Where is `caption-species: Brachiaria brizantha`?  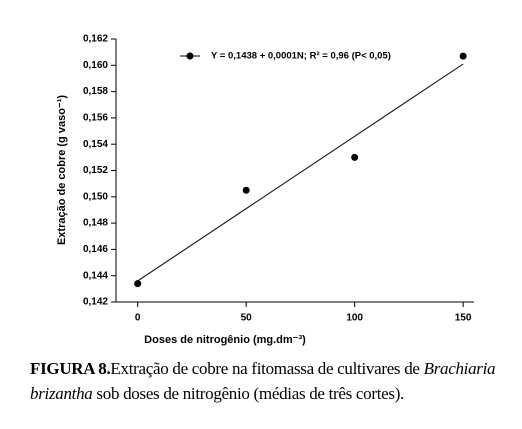 caption-species: Brachiaria brizantha is located at coordinates (263, 381).